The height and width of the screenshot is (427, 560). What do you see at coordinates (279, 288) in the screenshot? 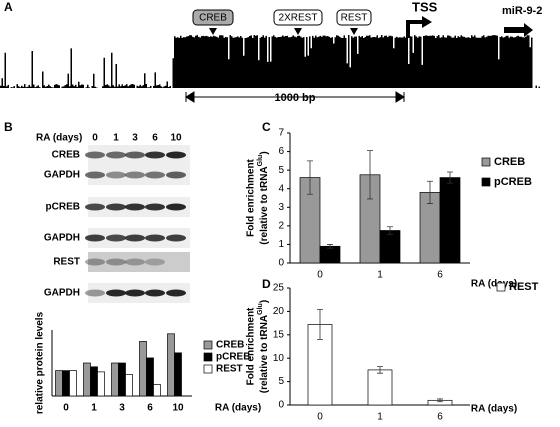
I see `y-tick-label: 25` at bounding box center [279, 288].